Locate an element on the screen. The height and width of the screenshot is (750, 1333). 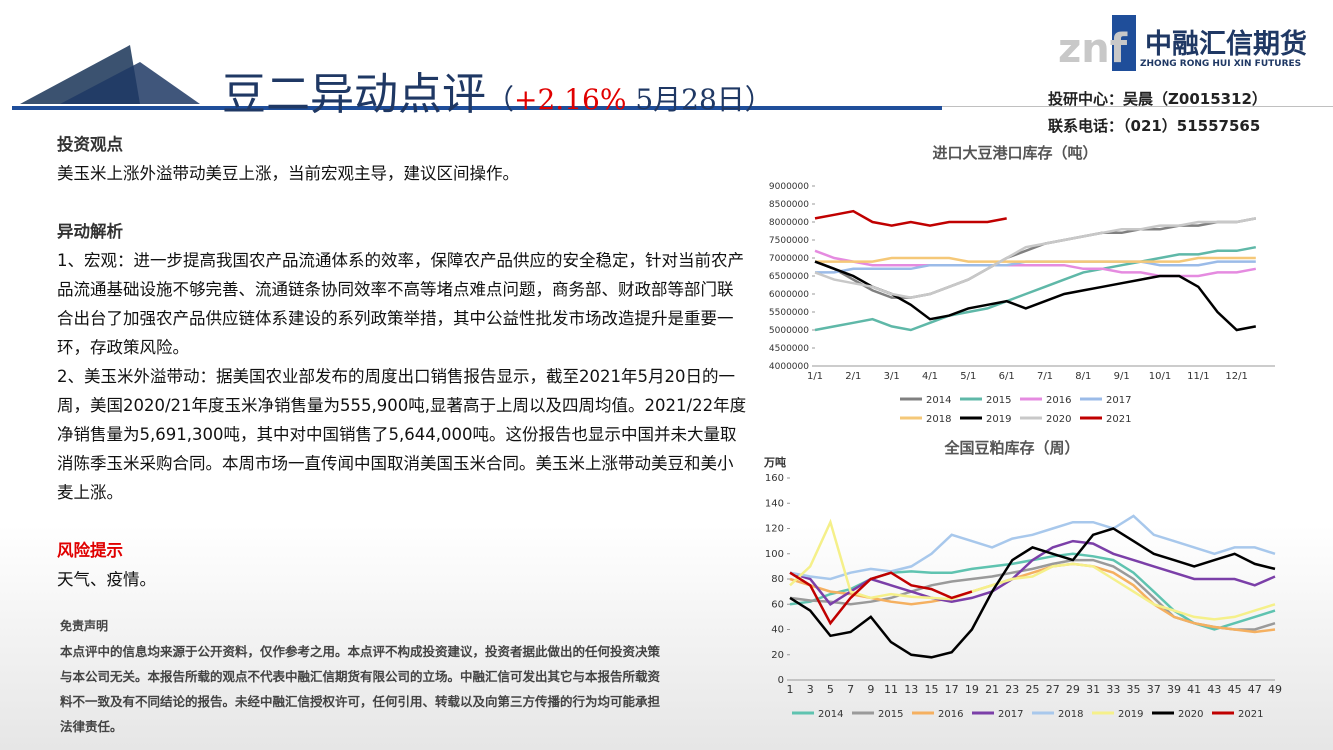
x-tick-label: 19 is located at coordinates (972, 689).